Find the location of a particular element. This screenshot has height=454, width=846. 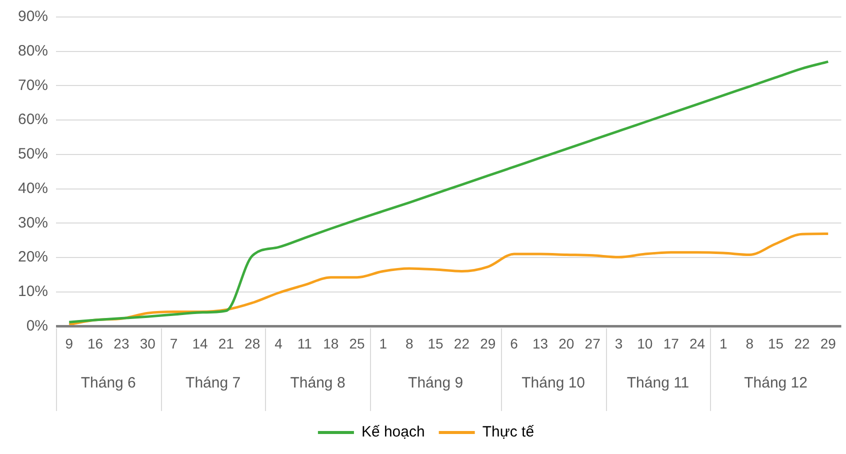

x-tick-label: 10 is located at coordinates (645, 343).